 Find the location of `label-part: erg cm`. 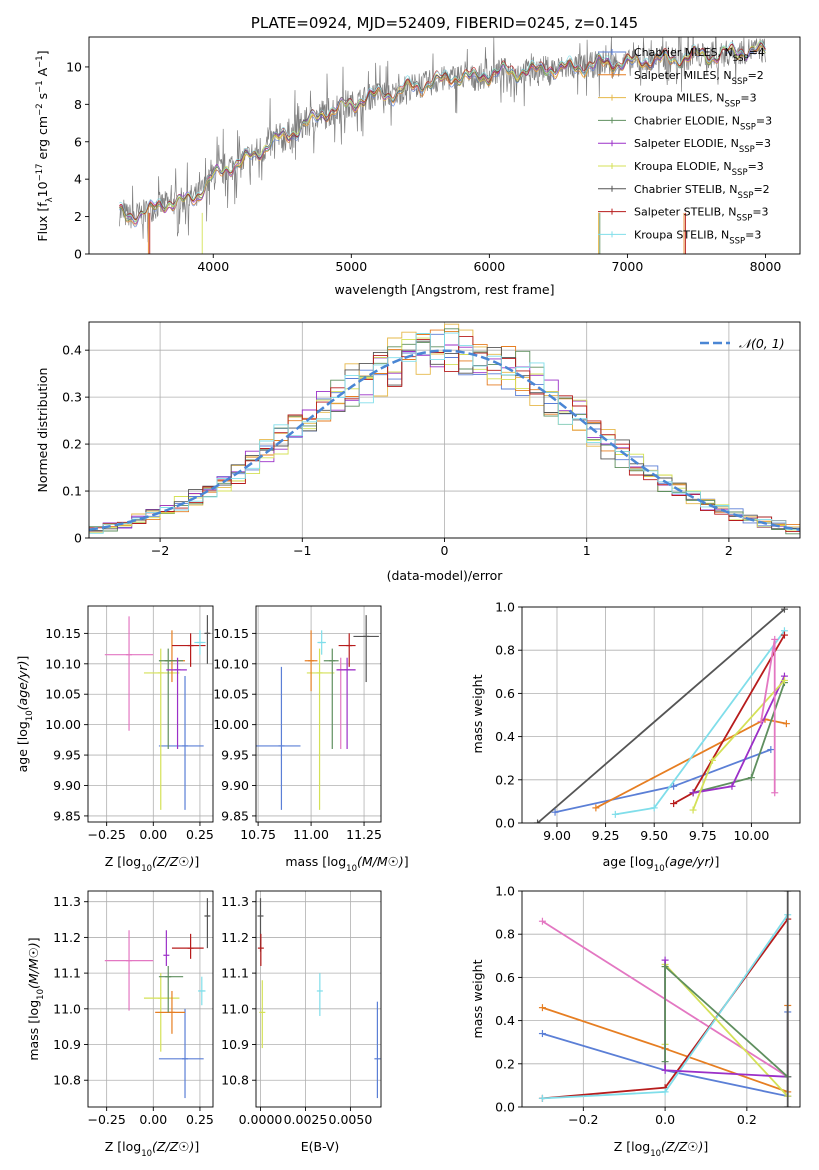

label-part: erg cm is located at coordinates (42, 140).